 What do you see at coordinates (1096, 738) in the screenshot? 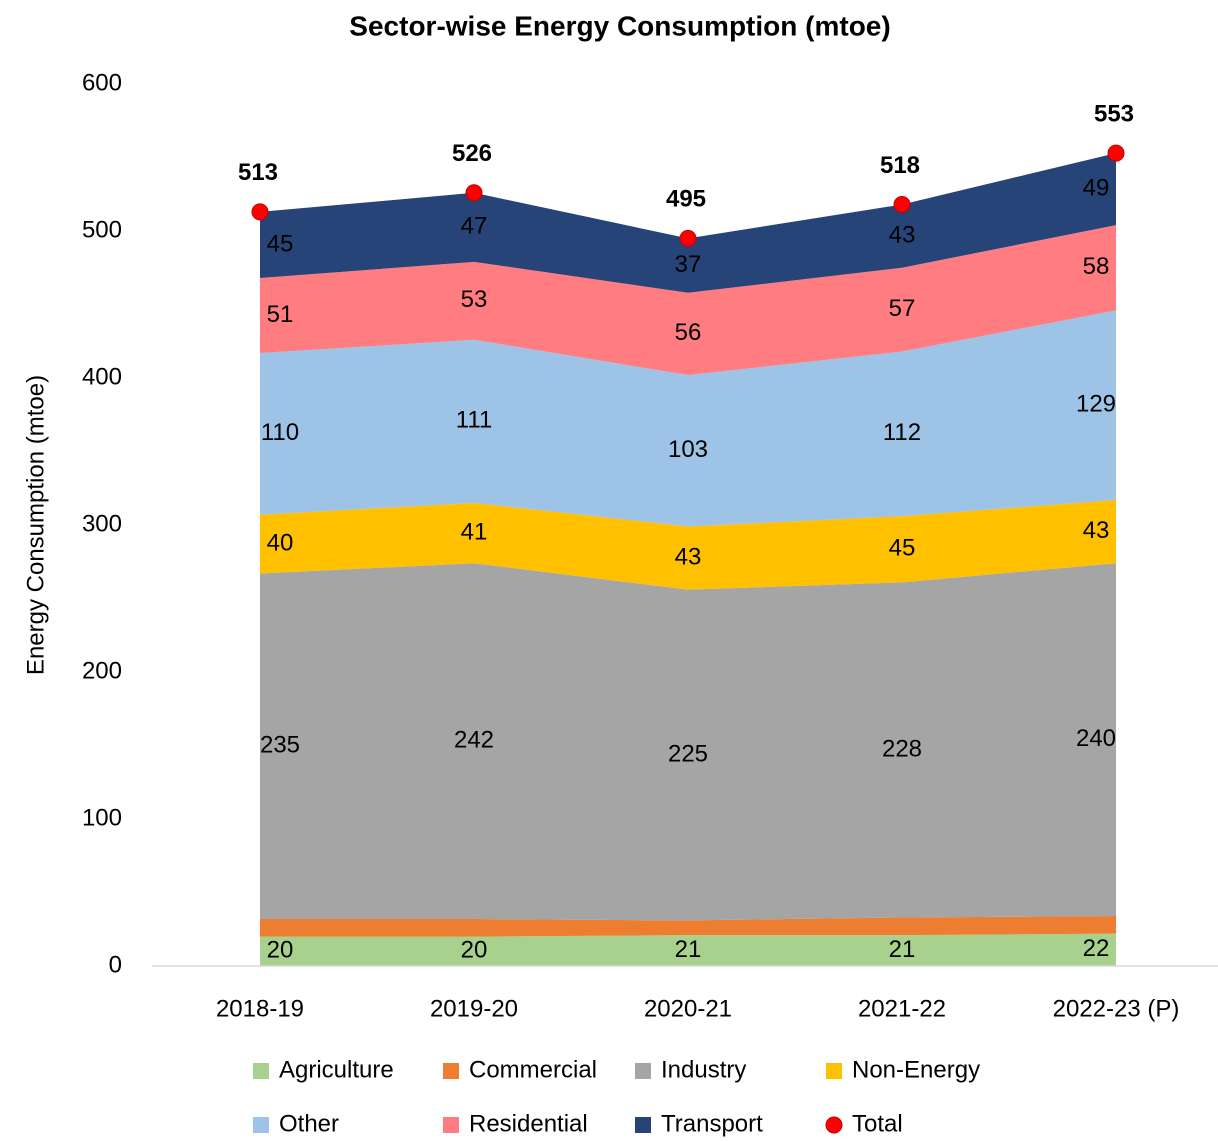
I see `data-label: 240` at bounding box center [1096, 738].